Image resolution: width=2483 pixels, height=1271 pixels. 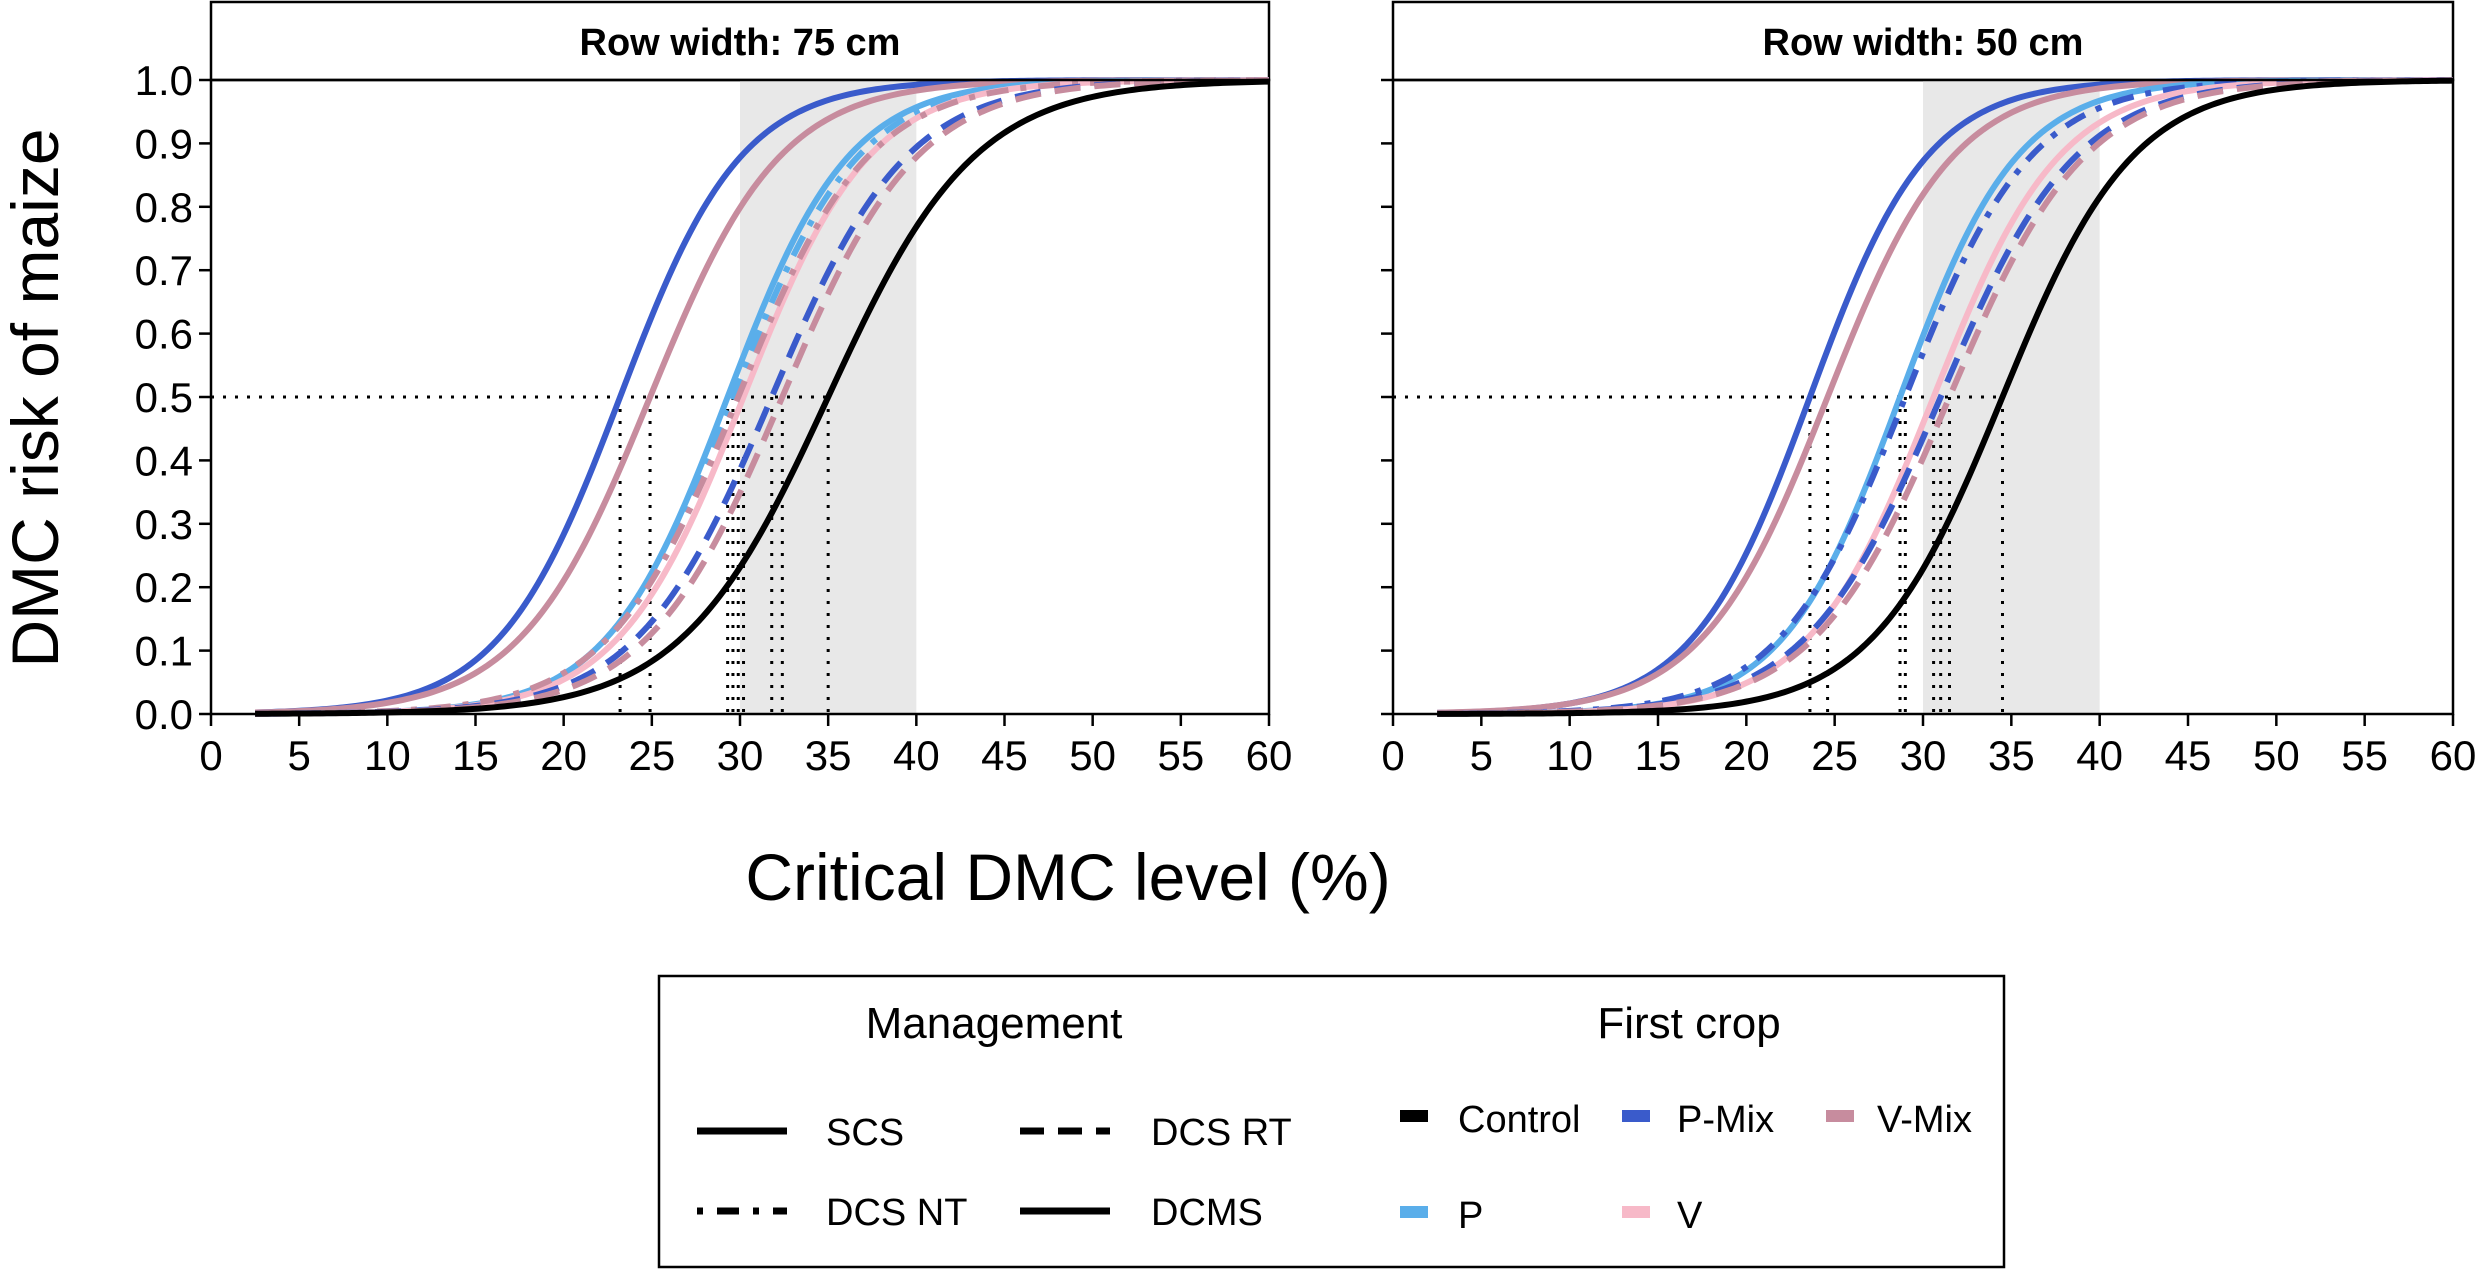 I want to click on legend-key-control, so click(x=1414, y=1116).